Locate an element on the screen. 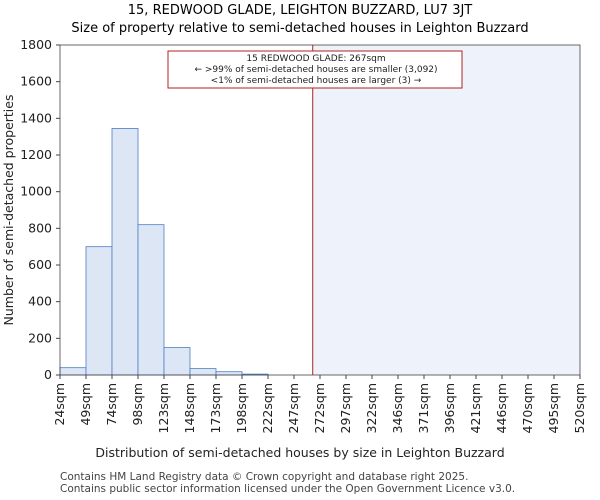 This screenshot has height=500, width=600. bar-173sqm is located at coordinates (229, 373).